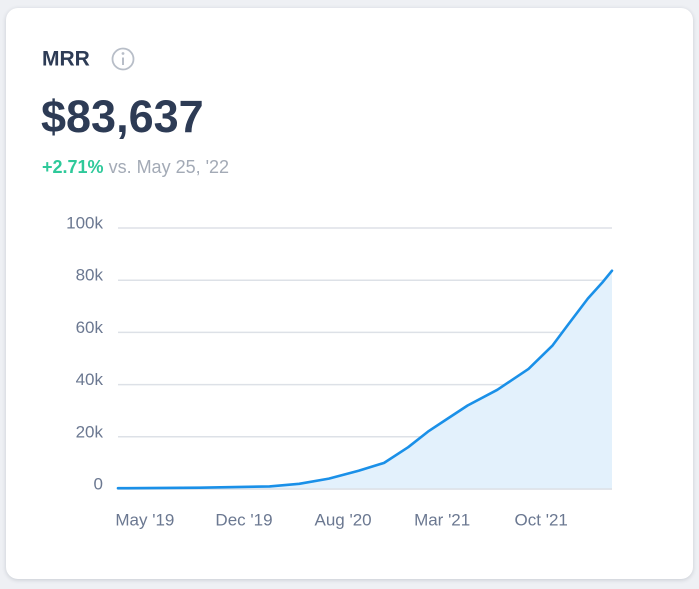  Describe the element at coordinates (98, 483) in the screenshot. I see `y-tick-label: 0` at that location.